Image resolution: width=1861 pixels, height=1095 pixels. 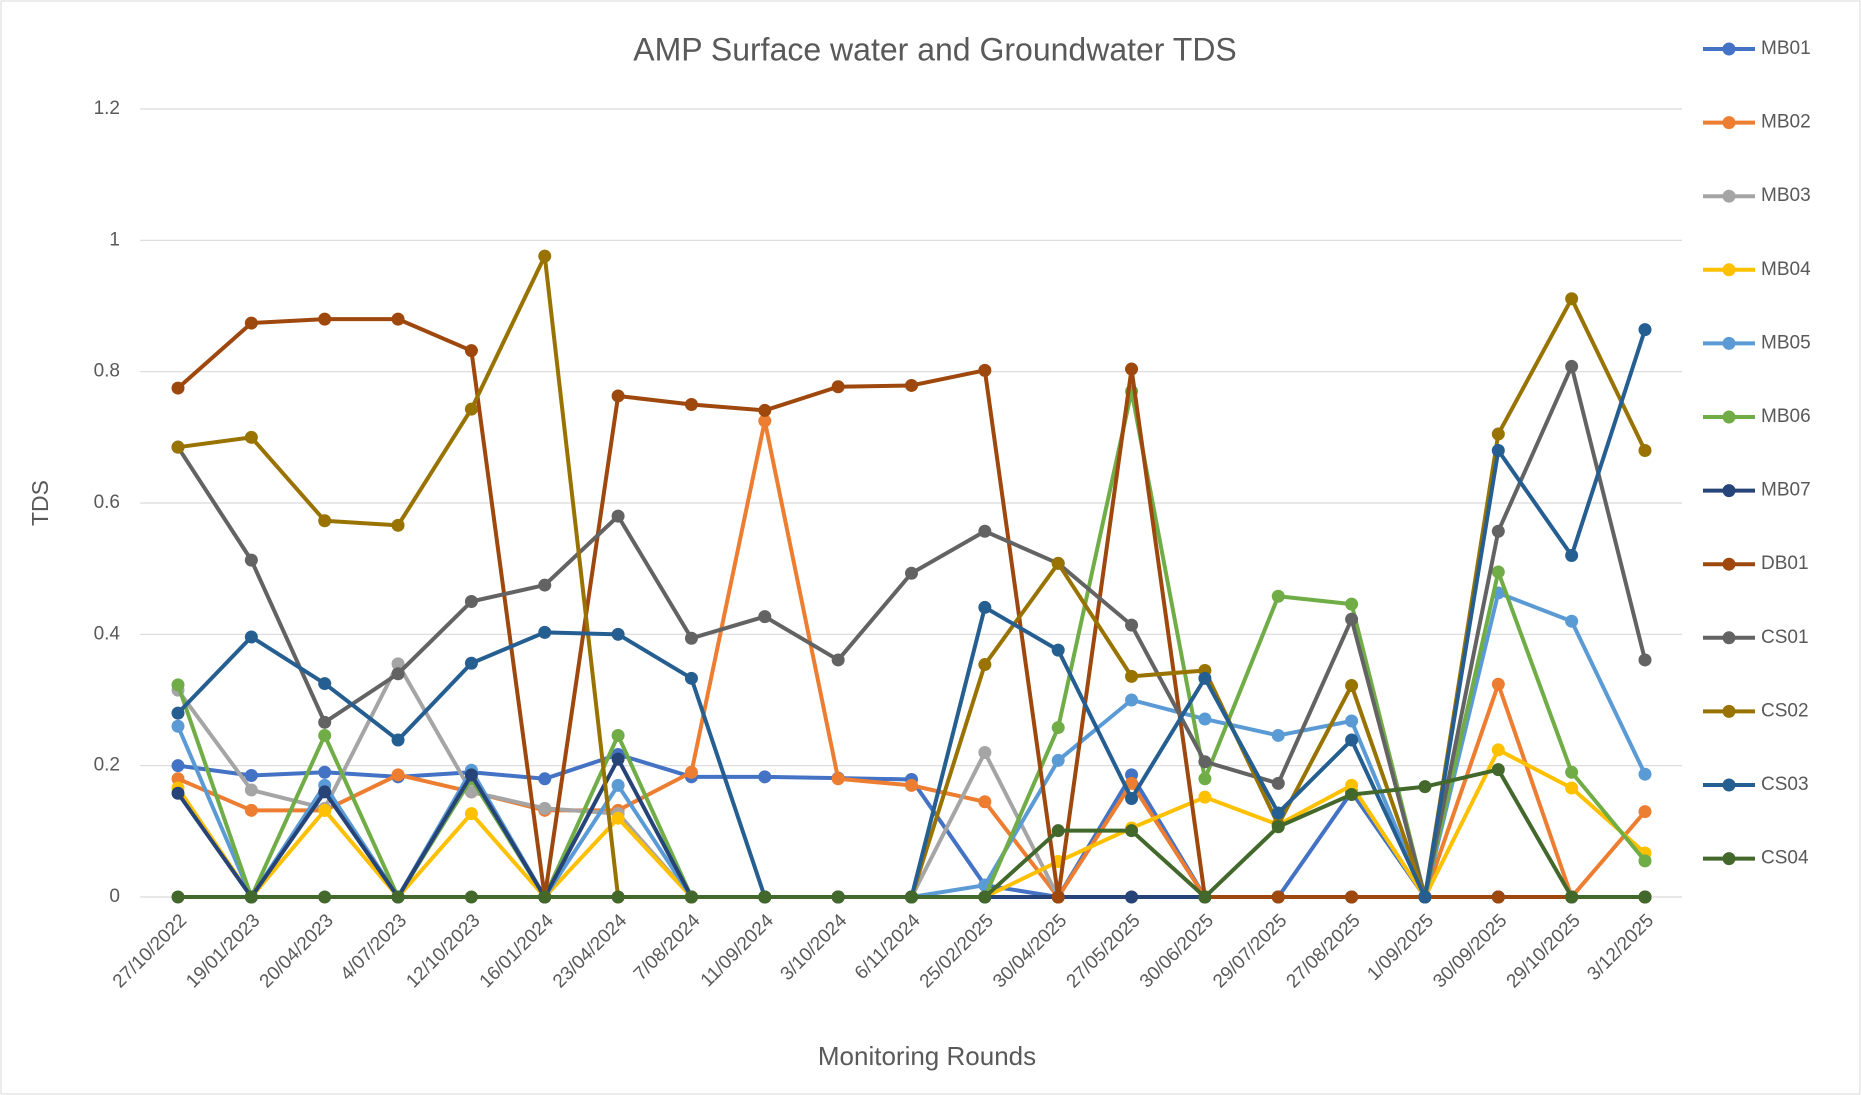 I want to click on legend-label: CS02, so click(x=1785, y=710).